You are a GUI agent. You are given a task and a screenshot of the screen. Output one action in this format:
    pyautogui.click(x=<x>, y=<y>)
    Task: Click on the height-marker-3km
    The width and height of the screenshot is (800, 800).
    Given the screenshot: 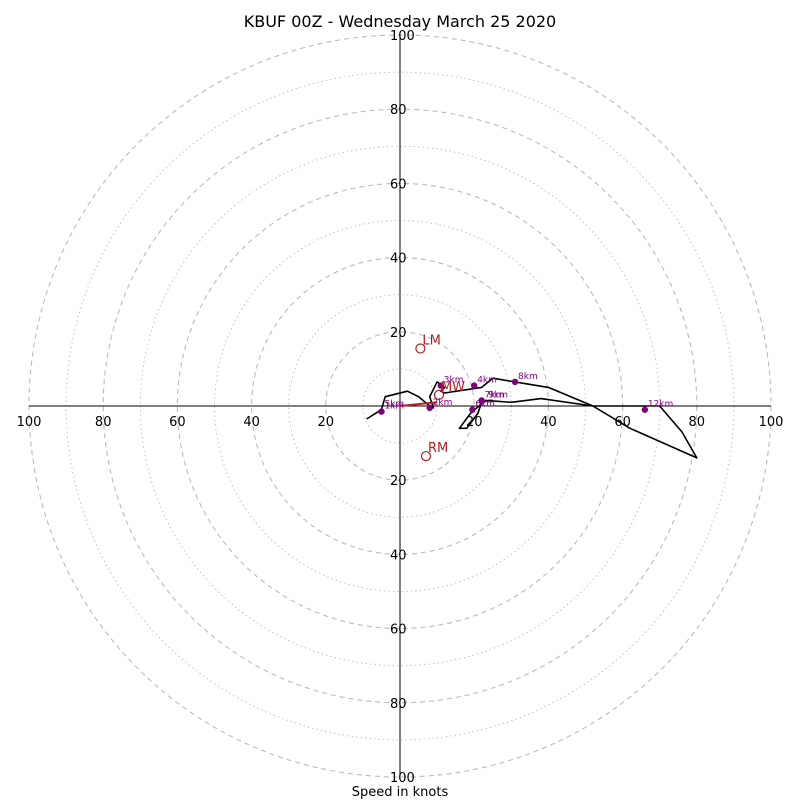 What is the action you would take?
    pyautogui.click(x=441, y=385)
    